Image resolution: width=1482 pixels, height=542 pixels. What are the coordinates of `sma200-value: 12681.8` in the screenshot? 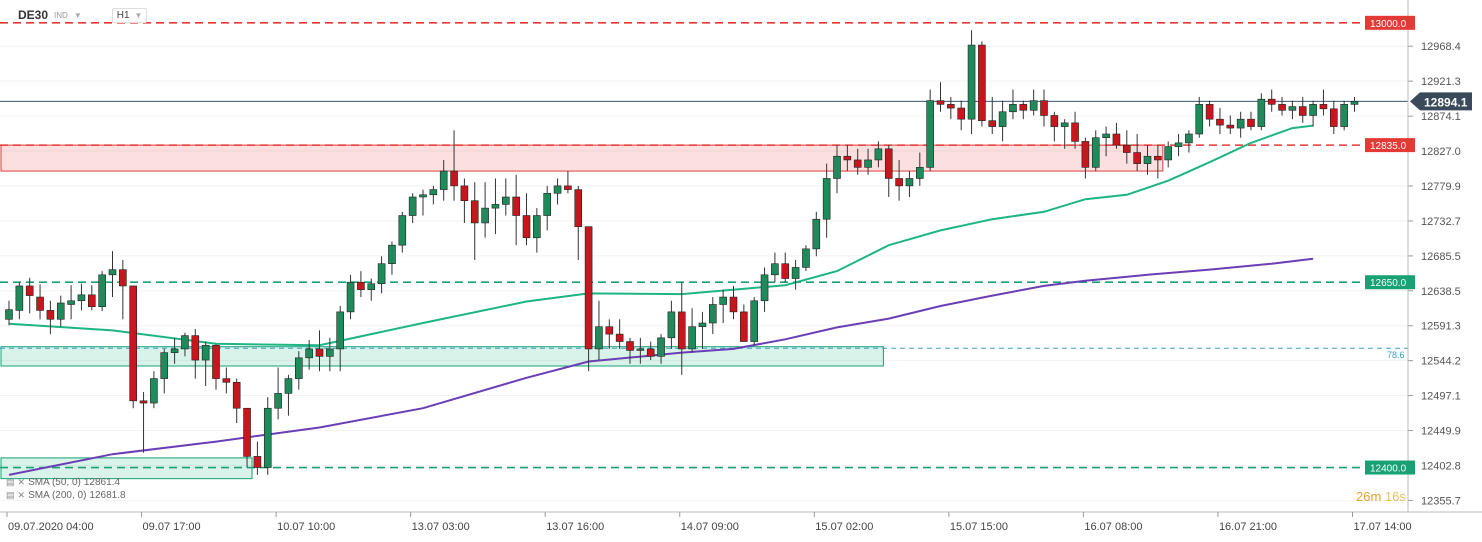 It's located at (107, 495).